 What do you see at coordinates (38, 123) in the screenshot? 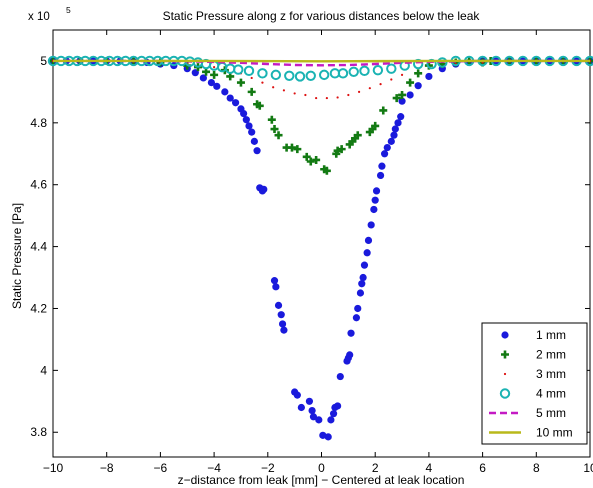
I see `y-tick-label: 4.8` at bounding box center [38, 123].